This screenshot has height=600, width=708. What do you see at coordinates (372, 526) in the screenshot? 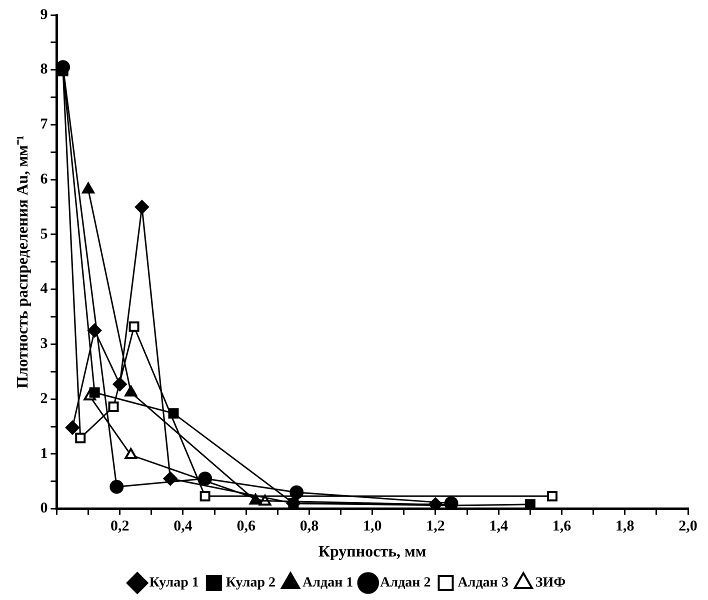
I see `x-tick-label: 1,0` at bounding box center [372, 526].